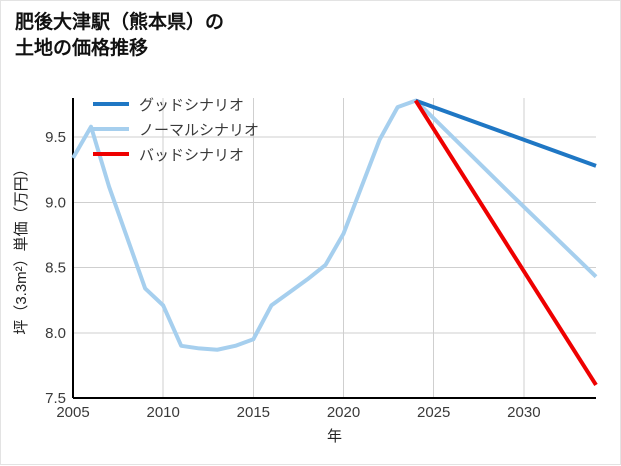  What do you see at coordinates (120, 36) in the screenshot?
I see `page-title: 肥後大津駅（熊本県）の 土地の価格推移` at bounding box center [120, 36].